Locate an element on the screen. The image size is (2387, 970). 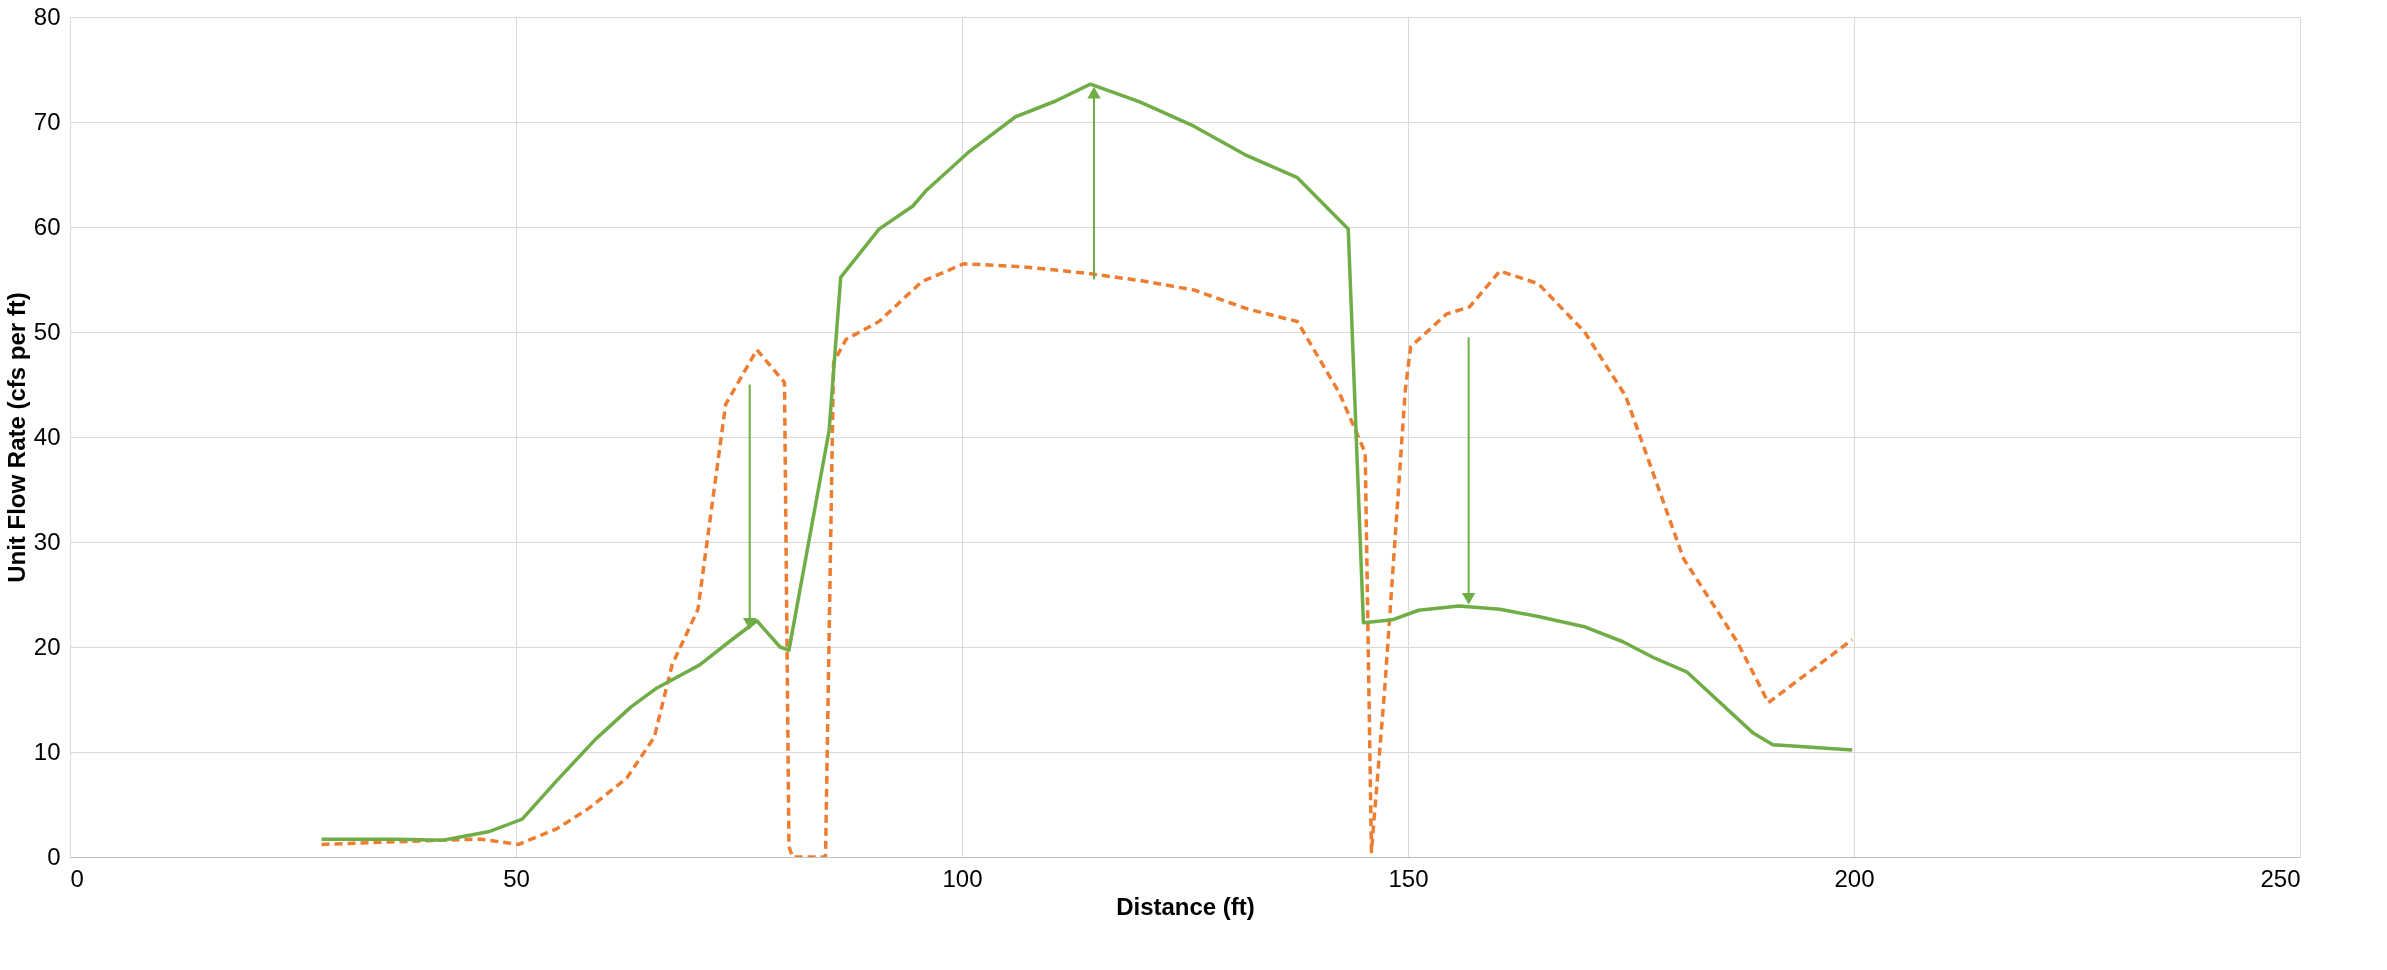
y-tick-label: 40 is located at coordinates (47, 436).